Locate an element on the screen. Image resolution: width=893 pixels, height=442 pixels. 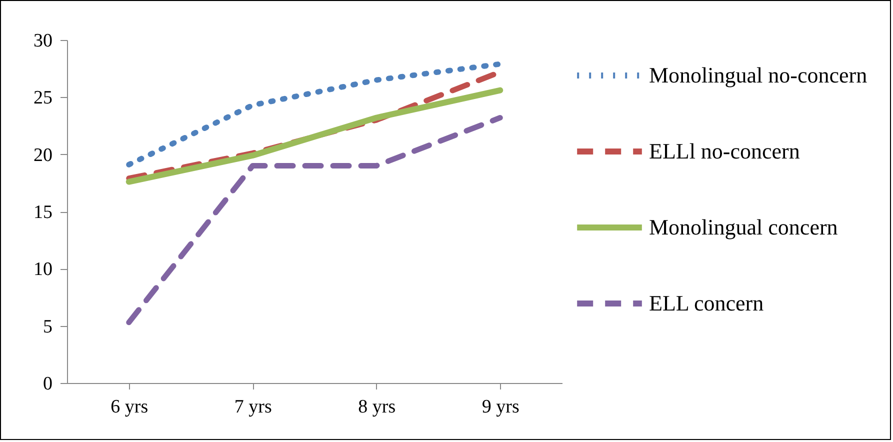
legend-label: ELLl no-concern is located at coordinates (724, 151).